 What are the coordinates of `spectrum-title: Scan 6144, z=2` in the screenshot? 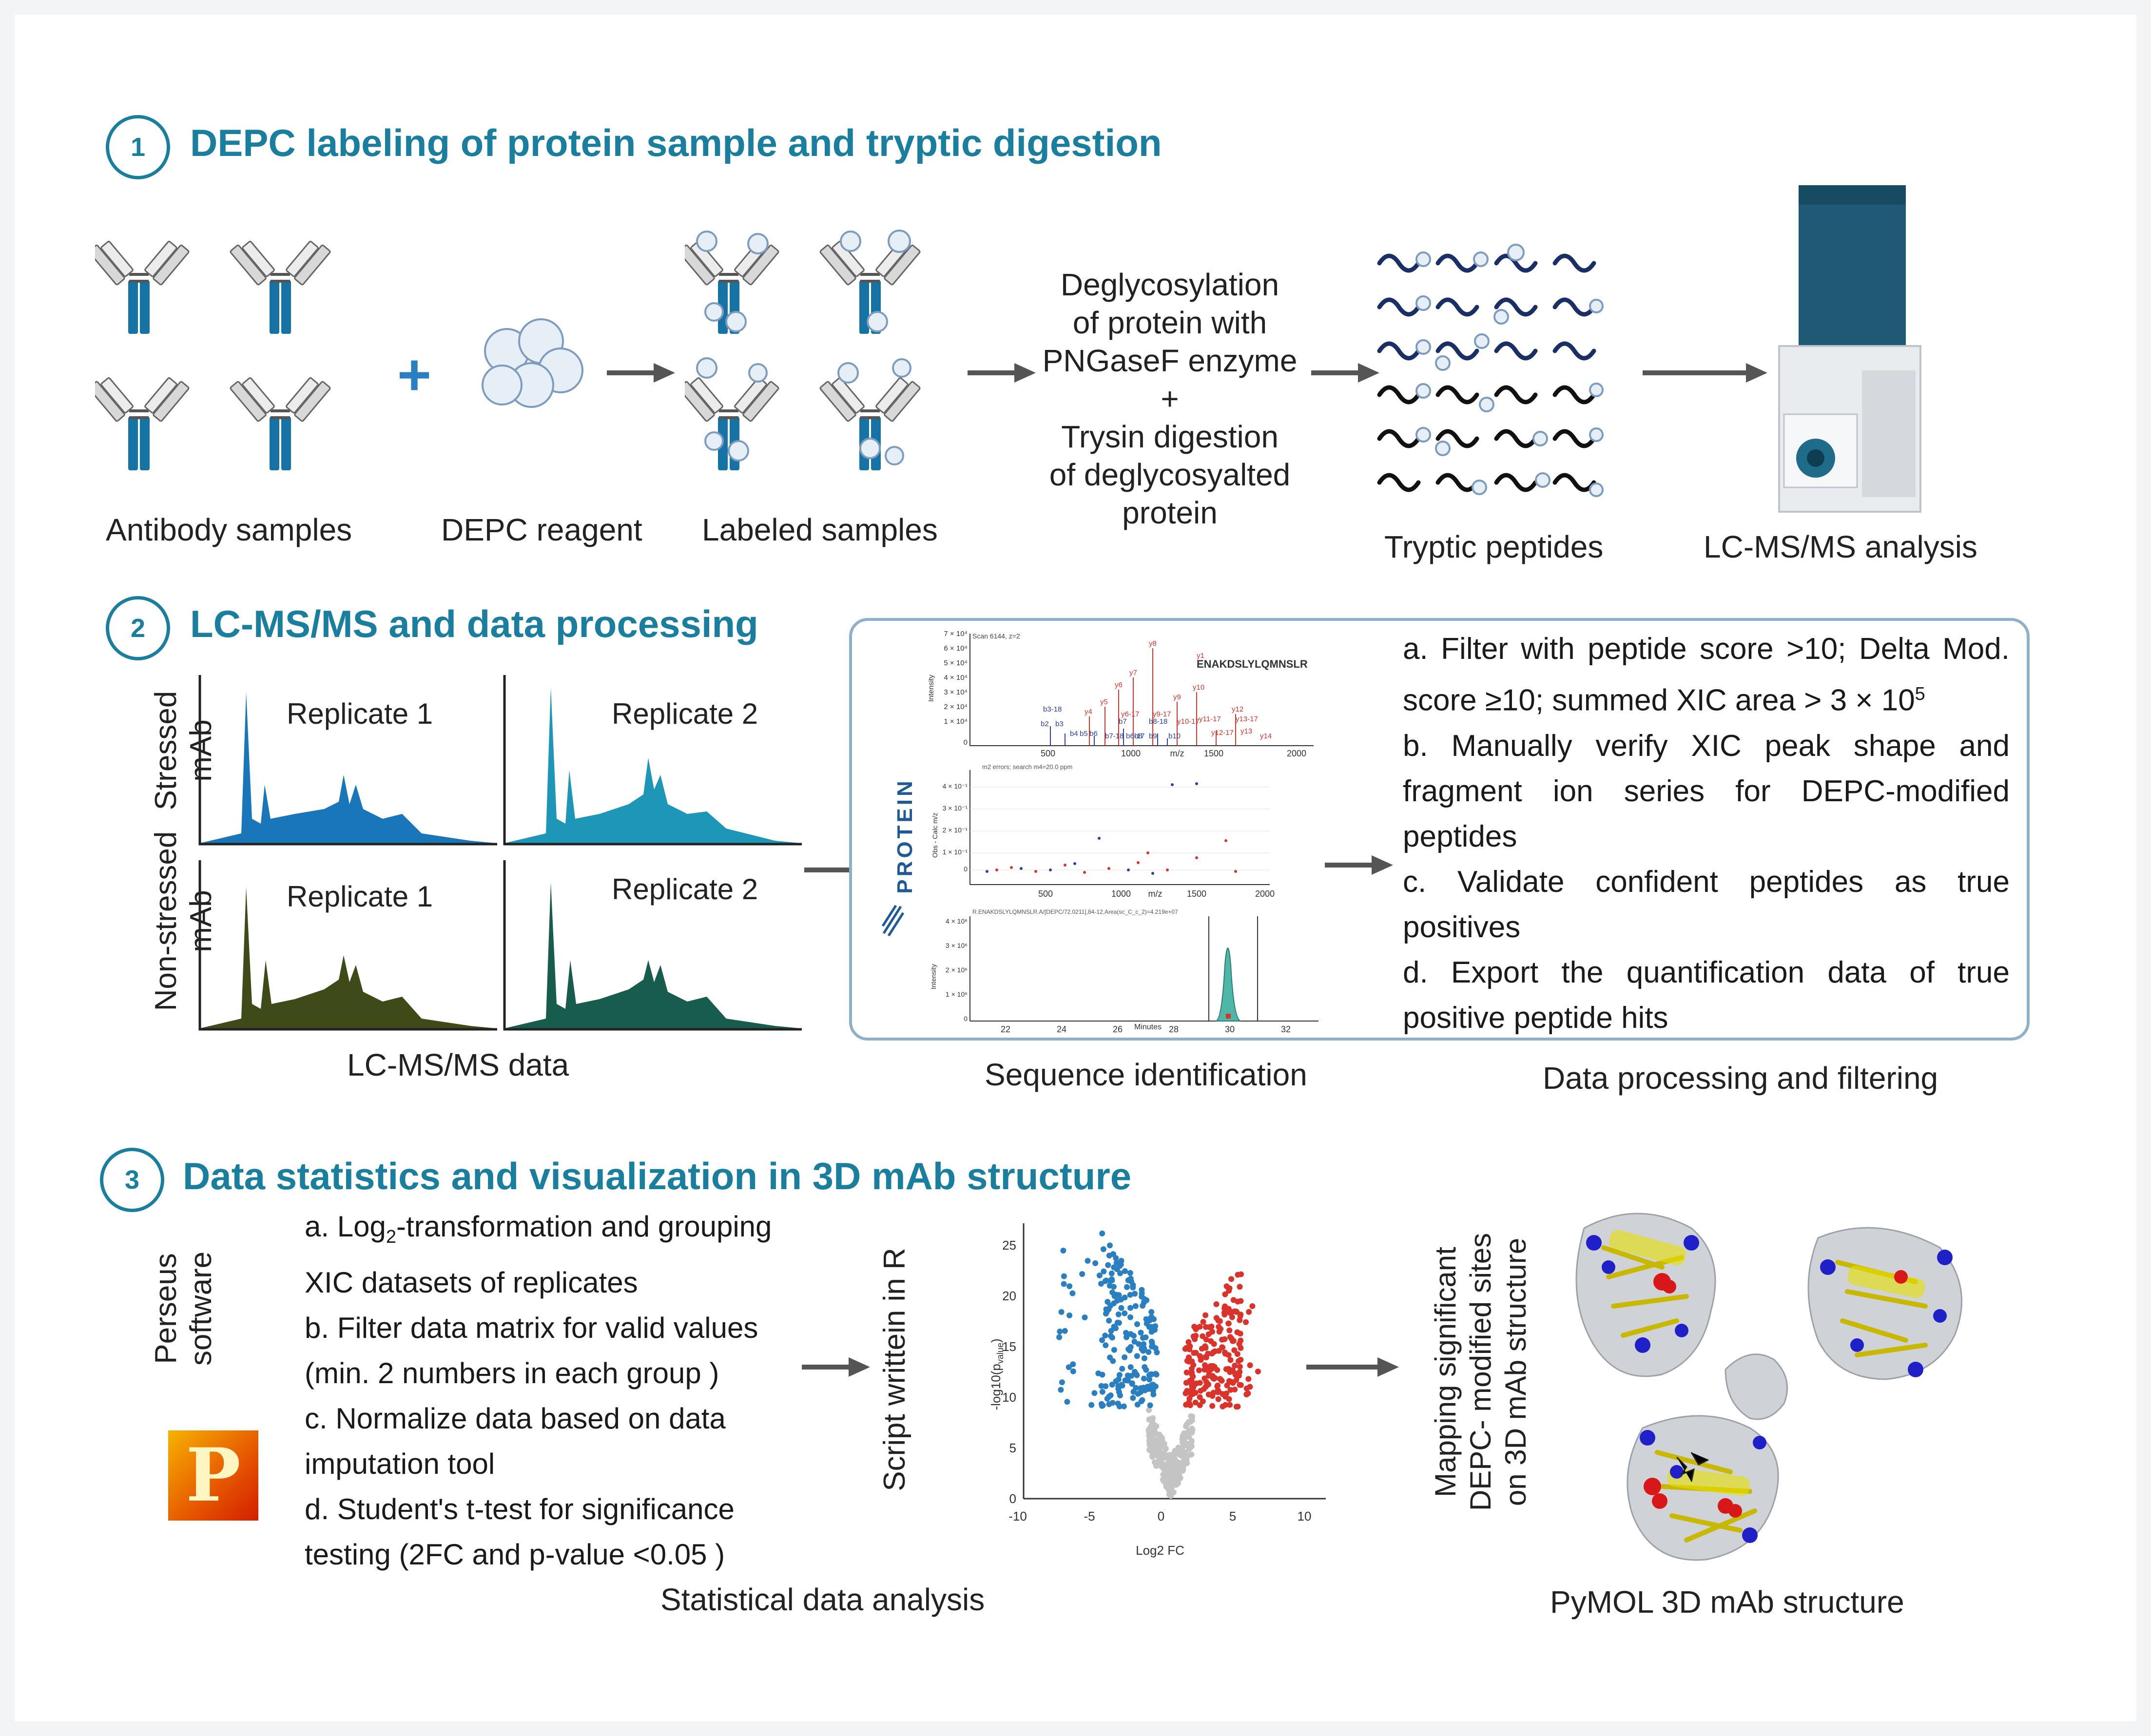 It's located at (996, 636).